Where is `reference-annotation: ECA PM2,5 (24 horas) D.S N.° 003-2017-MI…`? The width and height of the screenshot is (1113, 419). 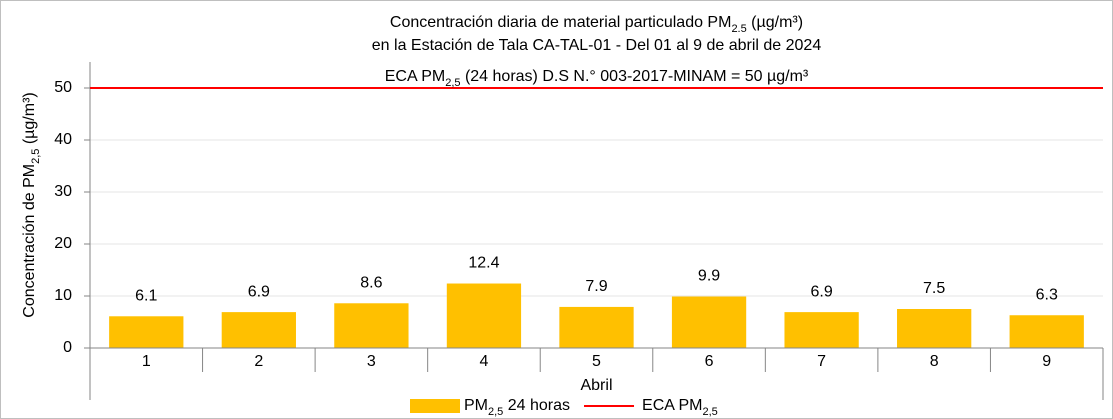 reference-annotation: ECA PM2,5 (24 horas) D.S N.° 003-2017-MI… is located at coordinates (597, 78).